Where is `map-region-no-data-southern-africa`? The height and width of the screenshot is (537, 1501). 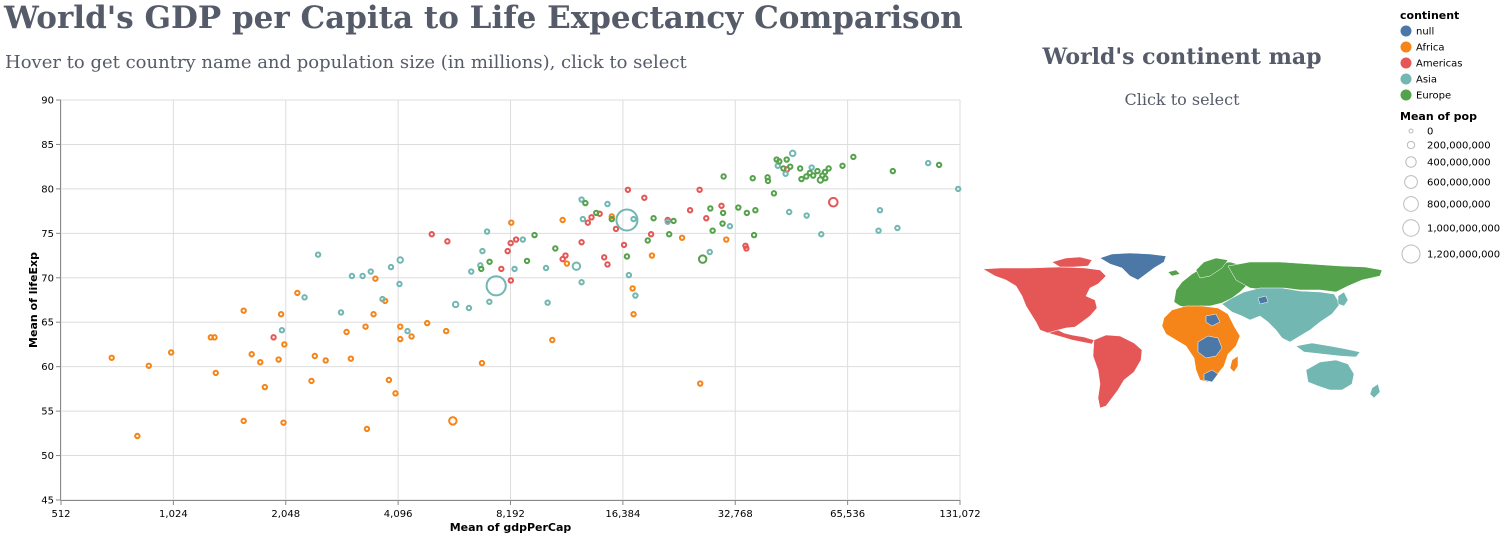
map-region-no-data-southern-africa is located at coordinates (1211, 376).